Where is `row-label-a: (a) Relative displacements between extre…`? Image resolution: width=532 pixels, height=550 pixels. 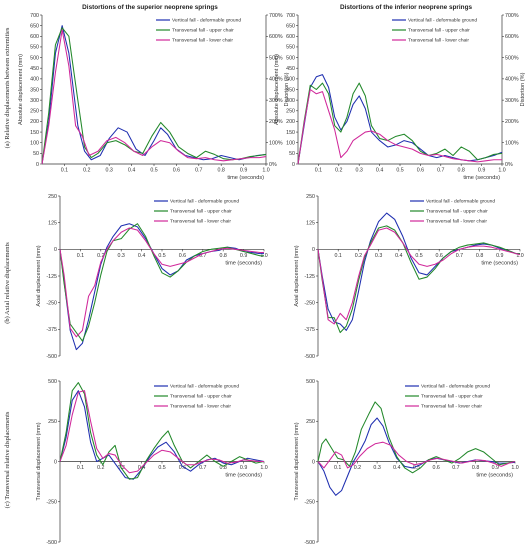
row-label-a: (a) Relative displacements between extre… is located at coordinates (7, 87).